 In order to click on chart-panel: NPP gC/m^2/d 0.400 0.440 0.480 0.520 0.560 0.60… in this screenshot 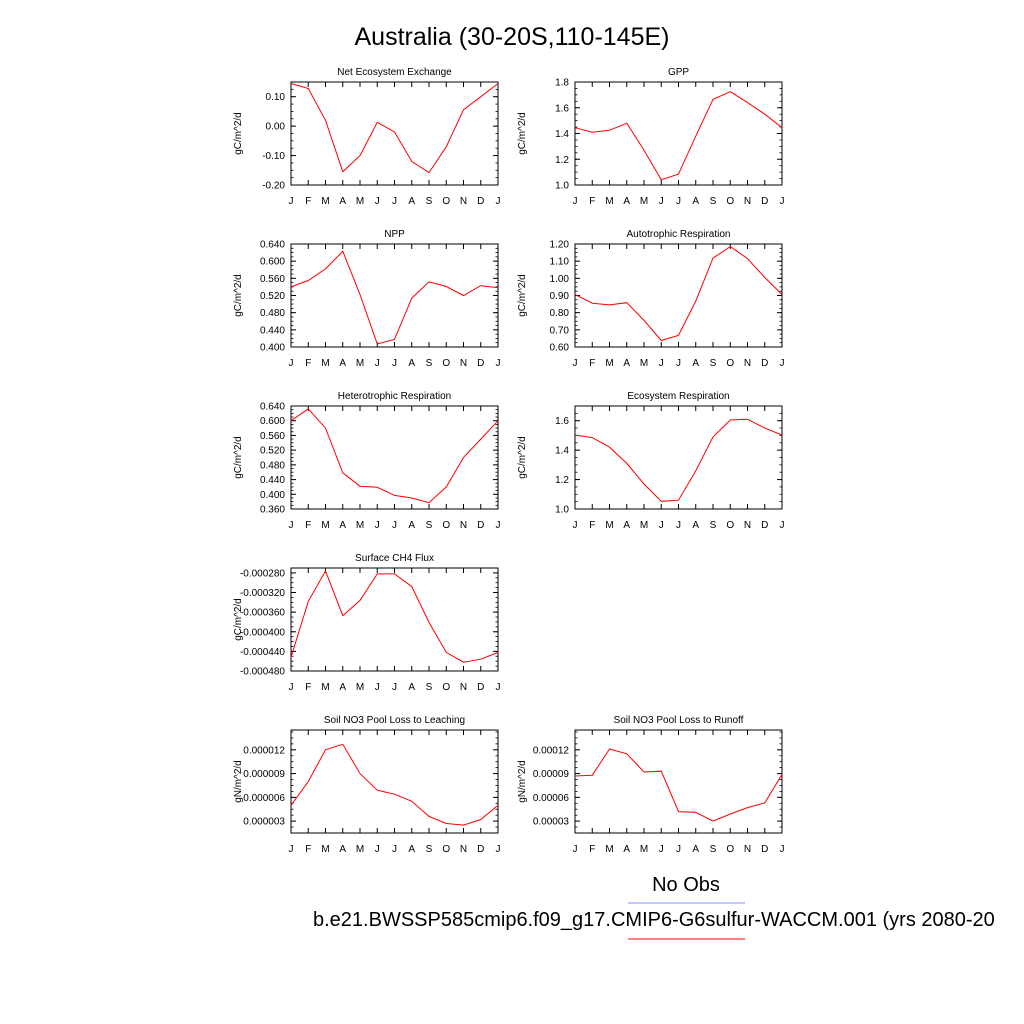, I will do `click(367, 299)`.